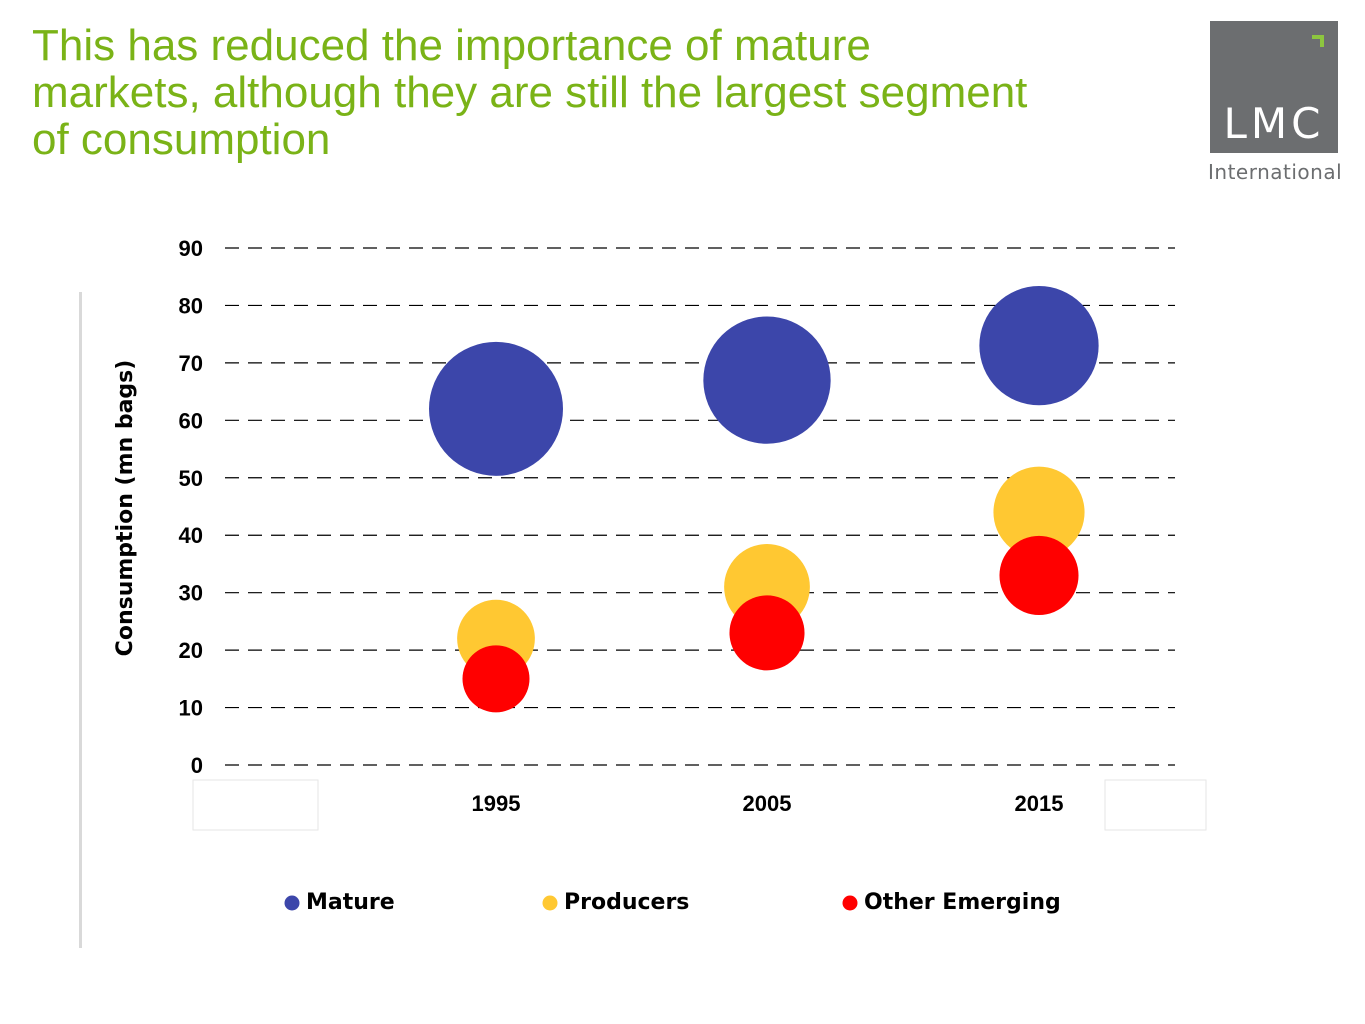  I want to click on vertical-divider, so click(80, 620).